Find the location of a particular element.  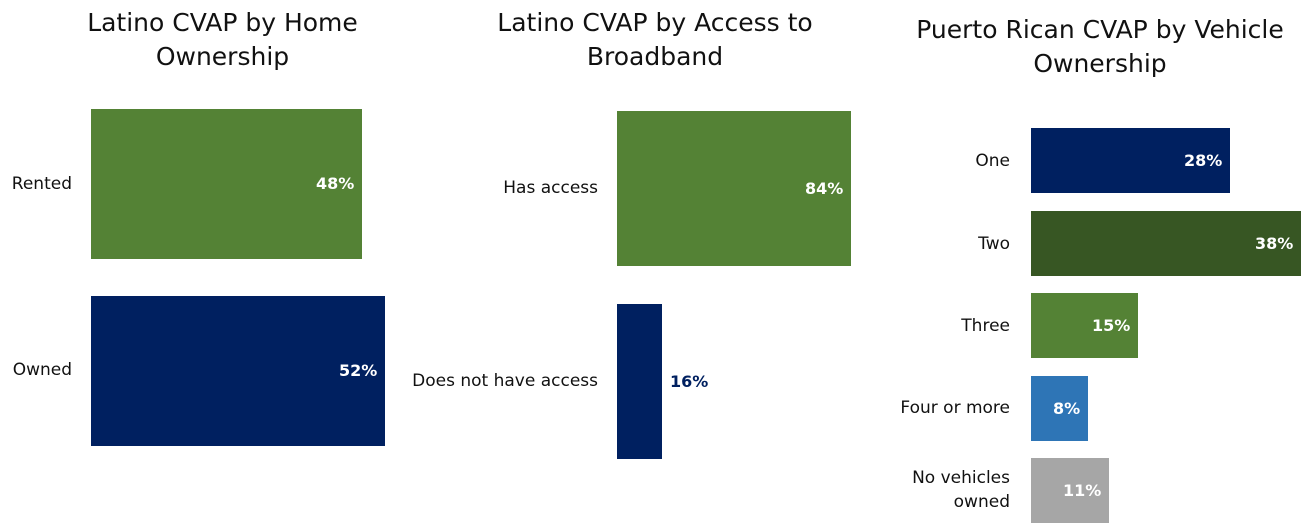

data-label: 11% is located at coordinates (1082, 490).